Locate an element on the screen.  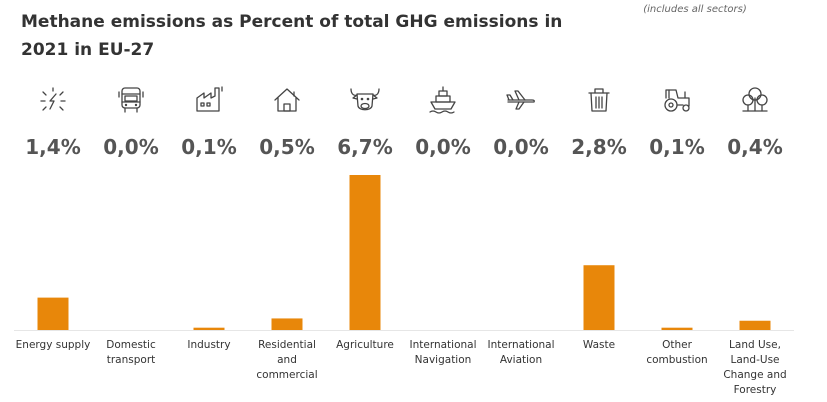
data-label: 6,7% is located at coordinates (364, 147).